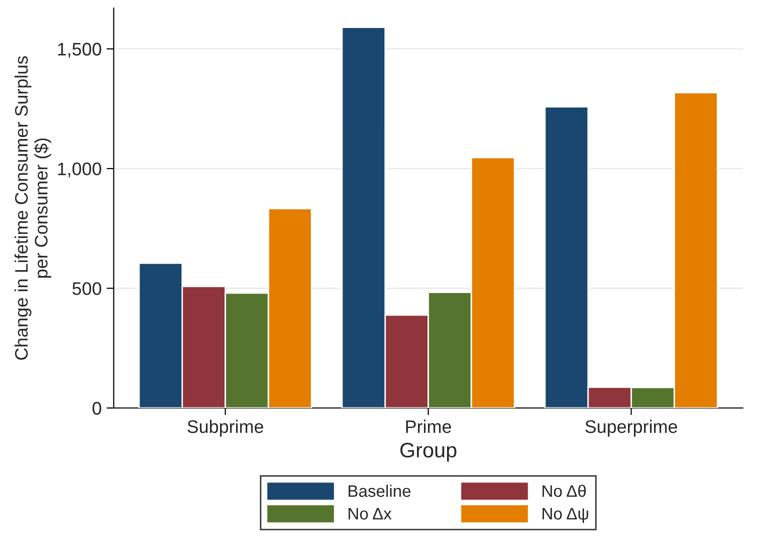 The width and height of the screenshot is (758, 544). Describe the element at coordinates (97, 408) in the screenshot. I see `y-tick-label: 0` at that location.